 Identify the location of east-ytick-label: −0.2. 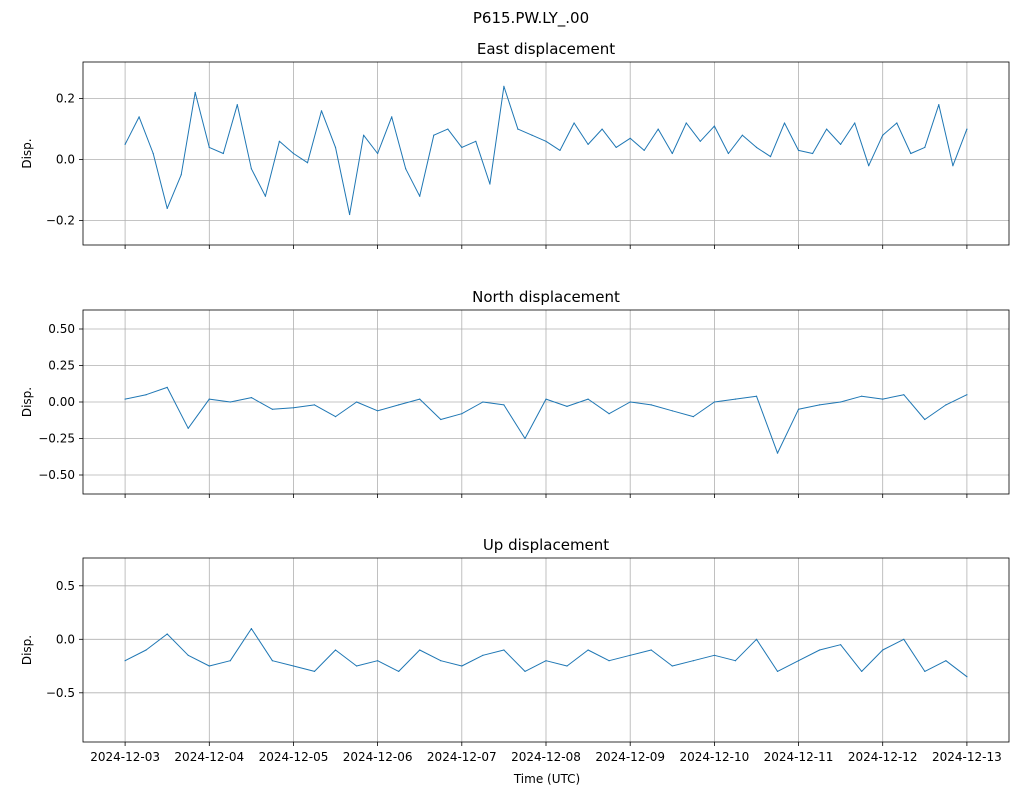
(60, 221).